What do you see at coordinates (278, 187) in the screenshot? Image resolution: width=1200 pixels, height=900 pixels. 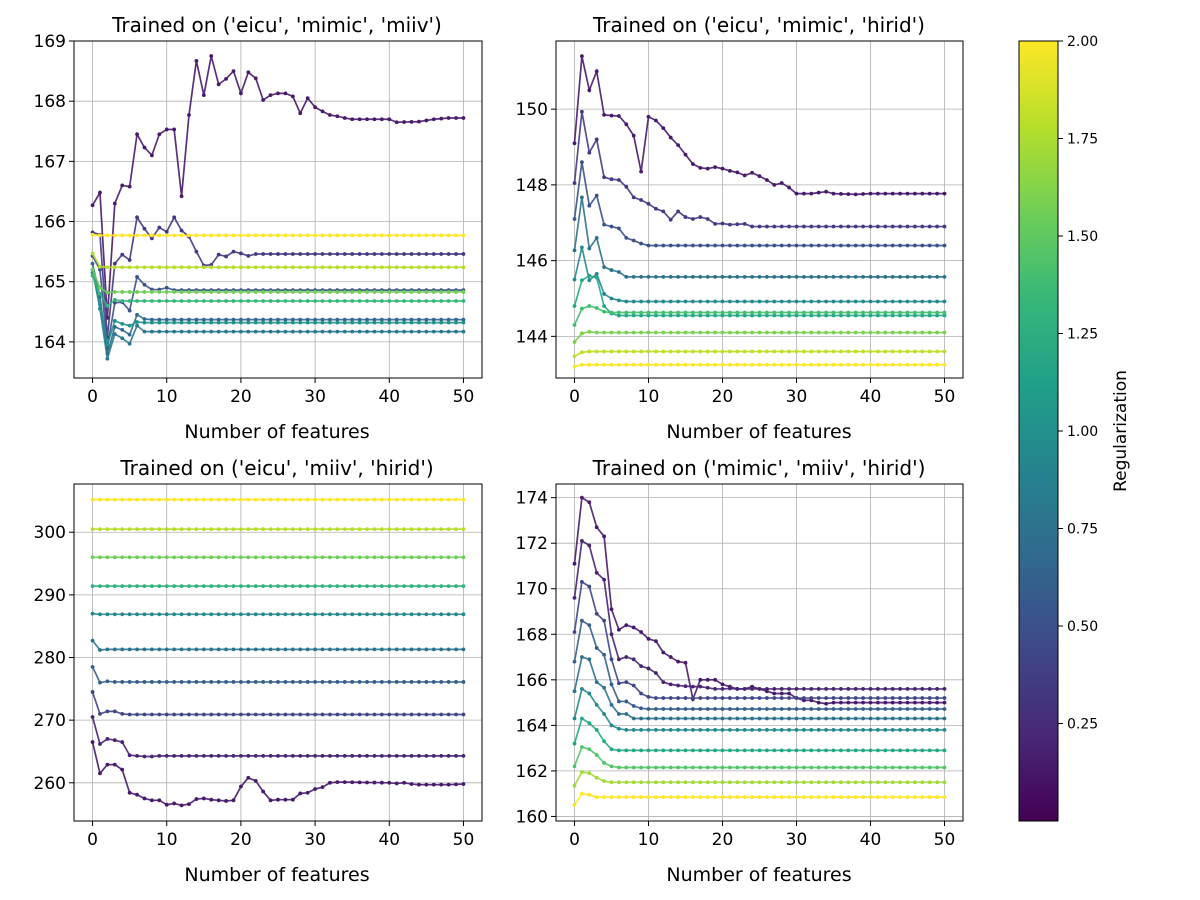 I see `series-reg-0.05` at bounding box center [278, 187].